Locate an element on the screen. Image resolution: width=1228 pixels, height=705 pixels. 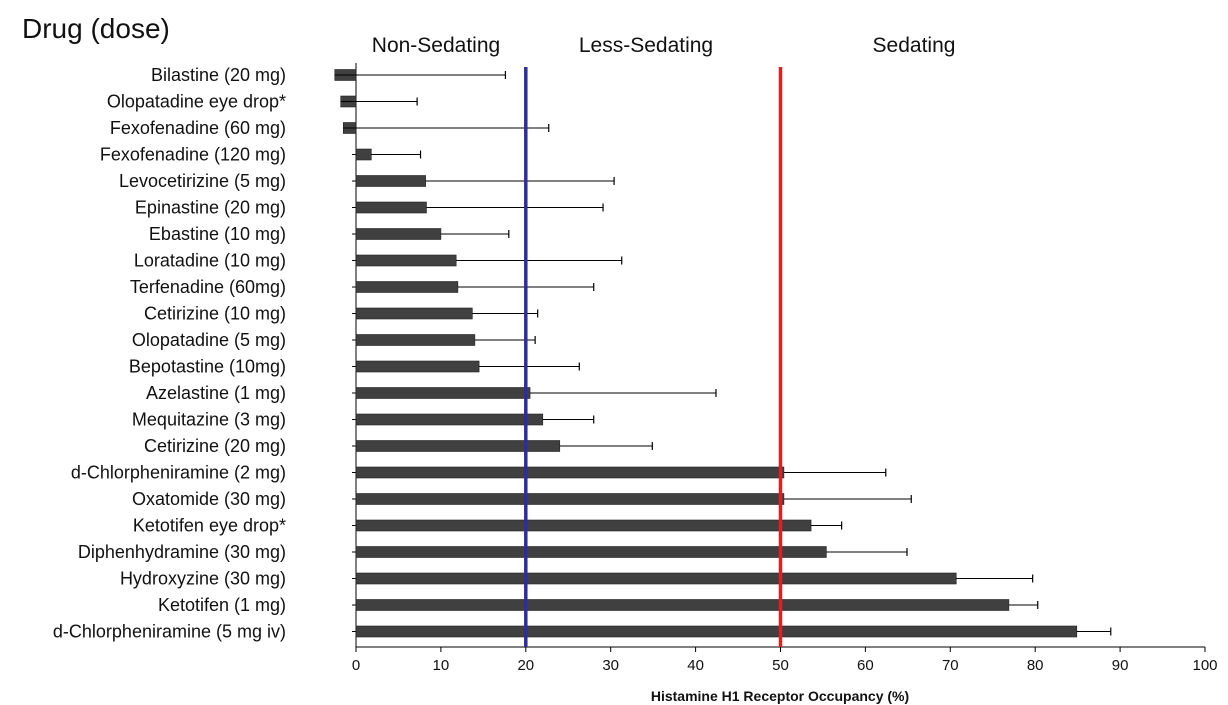
x-tick-label-80: 80 is located at coordinates (1035, 665).